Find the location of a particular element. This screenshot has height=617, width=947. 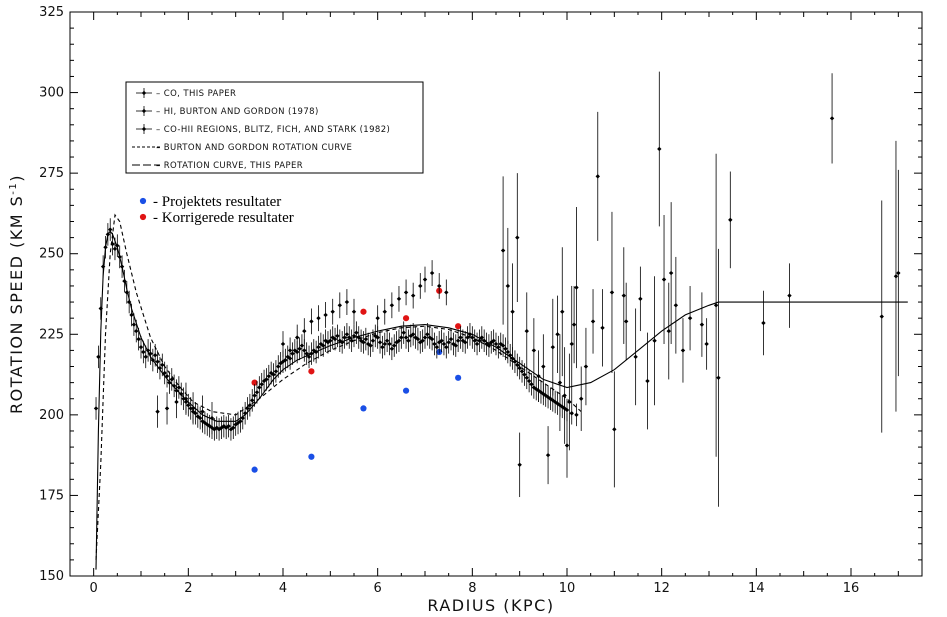

point-korrigerede is located at coordinates (458, 326).